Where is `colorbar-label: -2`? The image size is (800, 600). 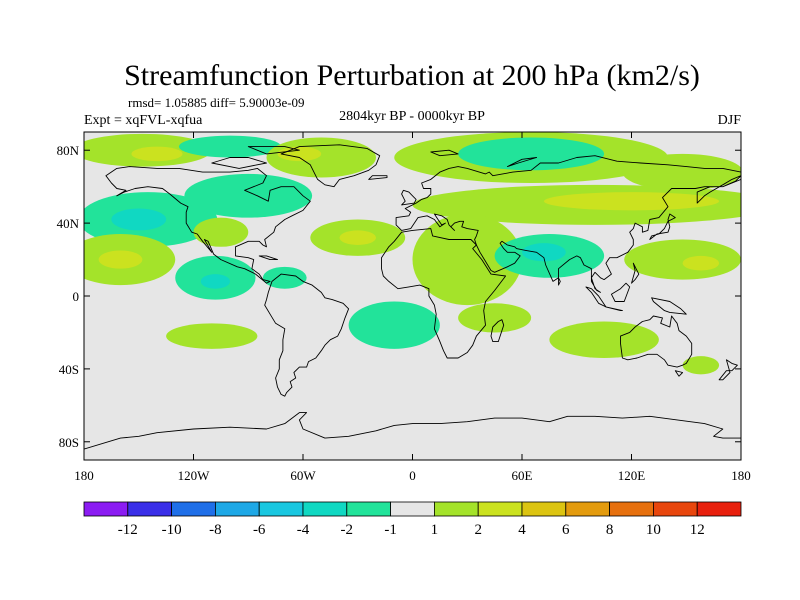
colorbar-label: -2 is located at coordinates (347, 530).